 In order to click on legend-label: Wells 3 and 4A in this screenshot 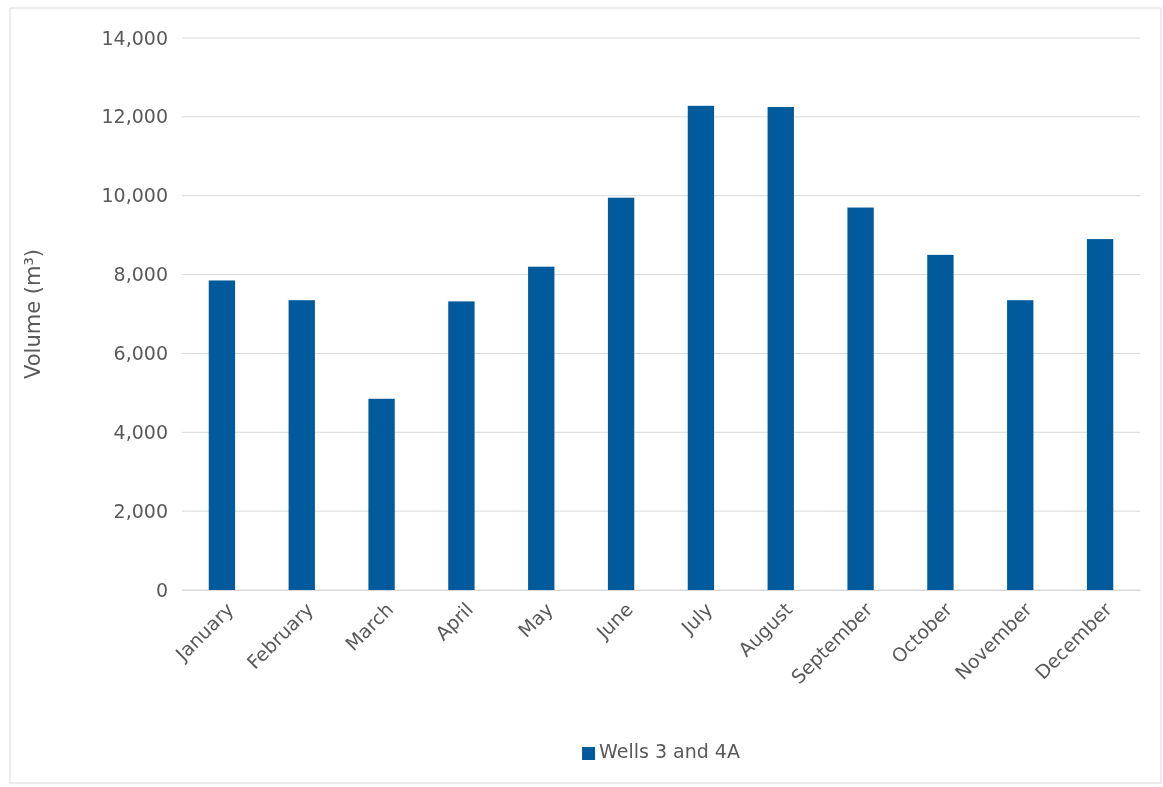, I will do `click(669, 751)`.